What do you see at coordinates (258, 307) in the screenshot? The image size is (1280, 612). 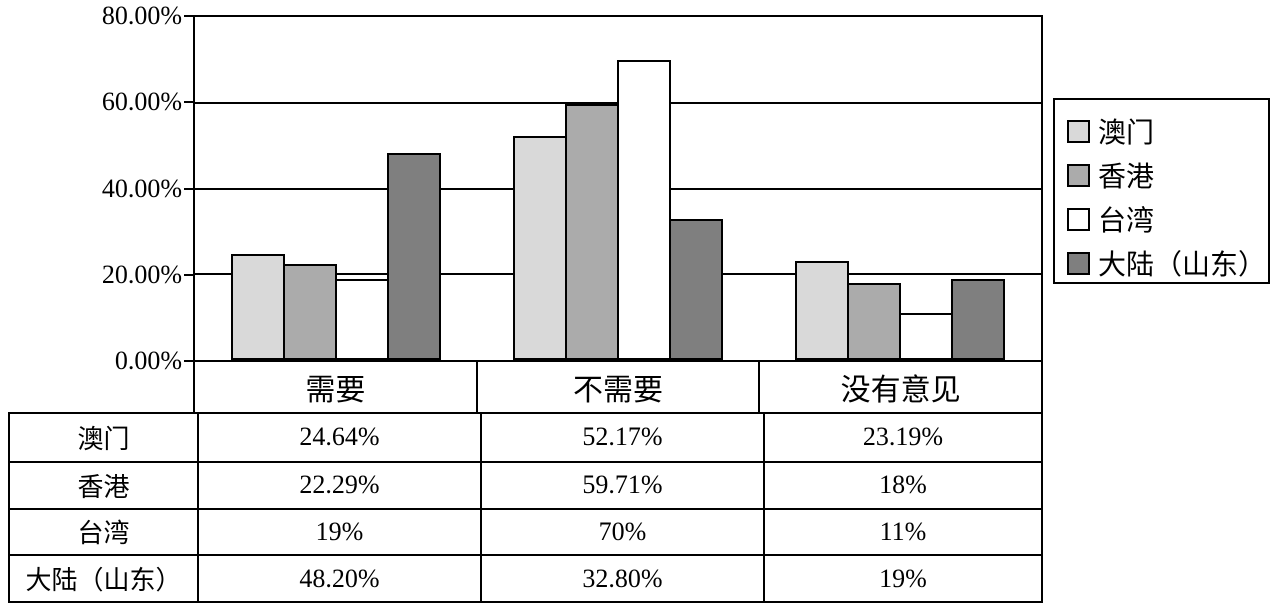 I see `bar-澳门-需要` at bounding box center [258, 307].